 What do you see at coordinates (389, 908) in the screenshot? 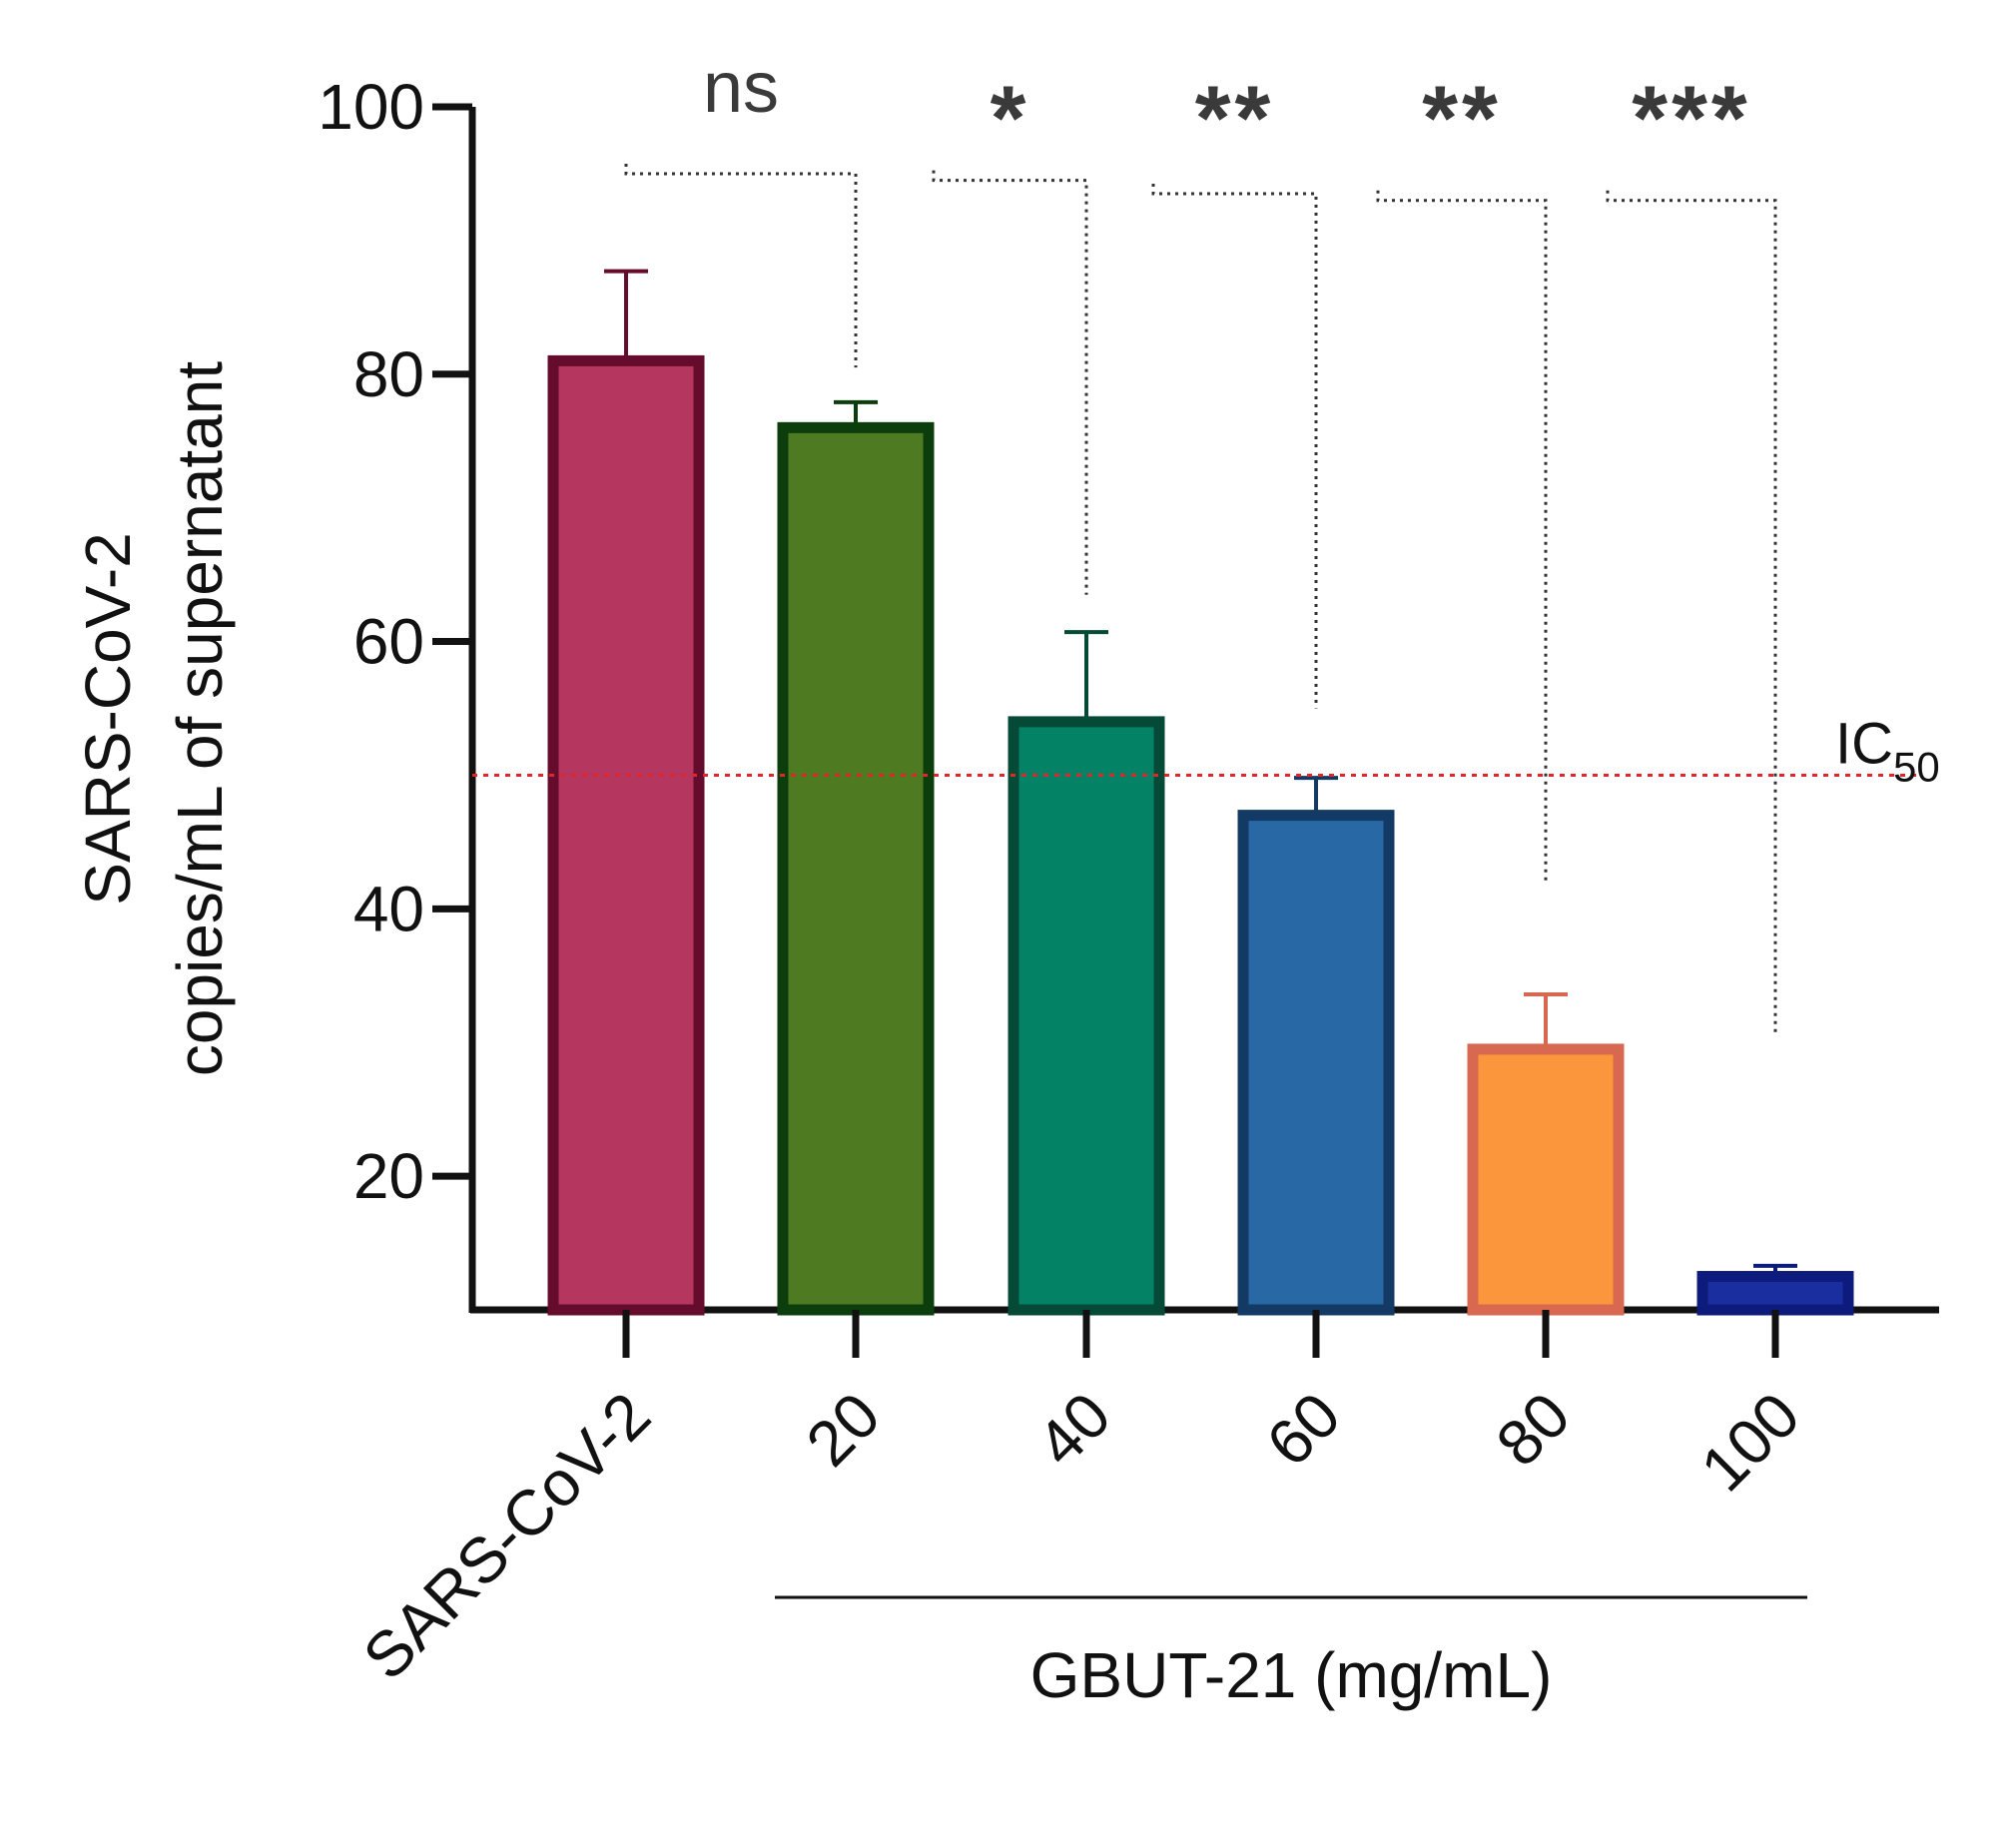
I see `y-tick-label: 40` at bounding box center [389, 908].